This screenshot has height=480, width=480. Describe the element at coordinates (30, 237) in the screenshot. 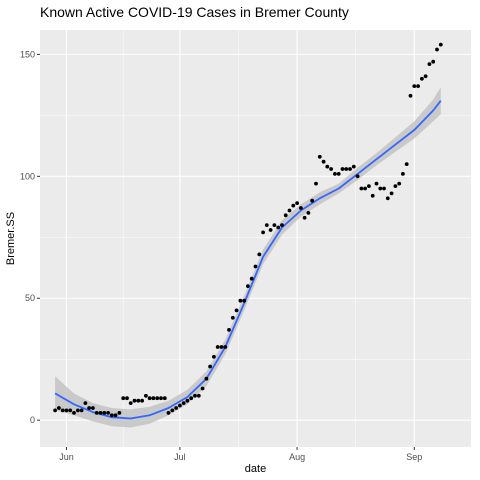

I see `y-axis: 0 50 100 150` at that location.